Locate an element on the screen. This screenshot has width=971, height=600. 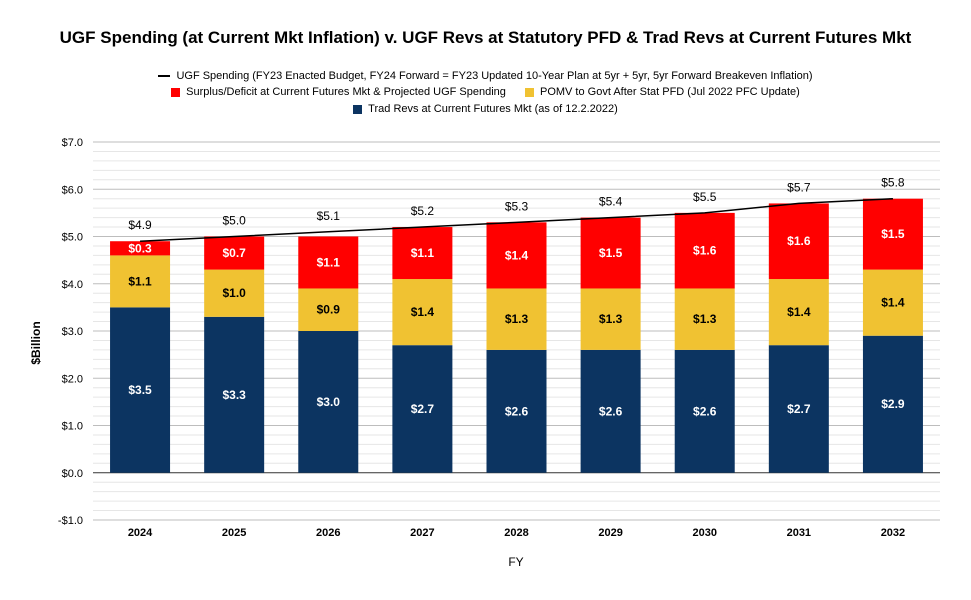
data-label: $0.9 is located at coordinates (329, 310).